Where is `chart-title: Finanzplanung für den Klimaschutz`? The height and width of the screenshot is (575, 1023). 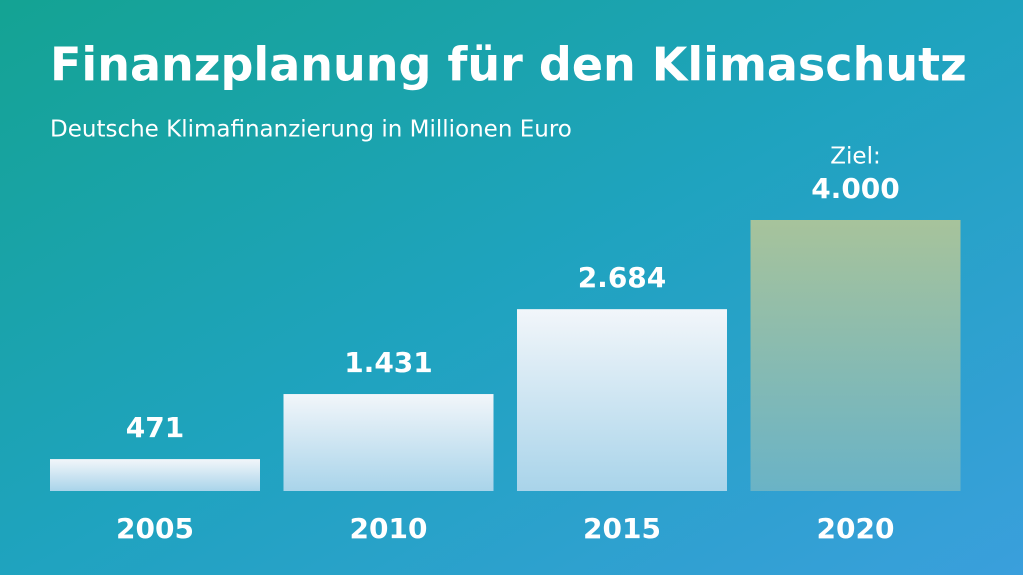
chart-title: Finanzplanung für den Klimaschutz is located at coordinates (508, 65).